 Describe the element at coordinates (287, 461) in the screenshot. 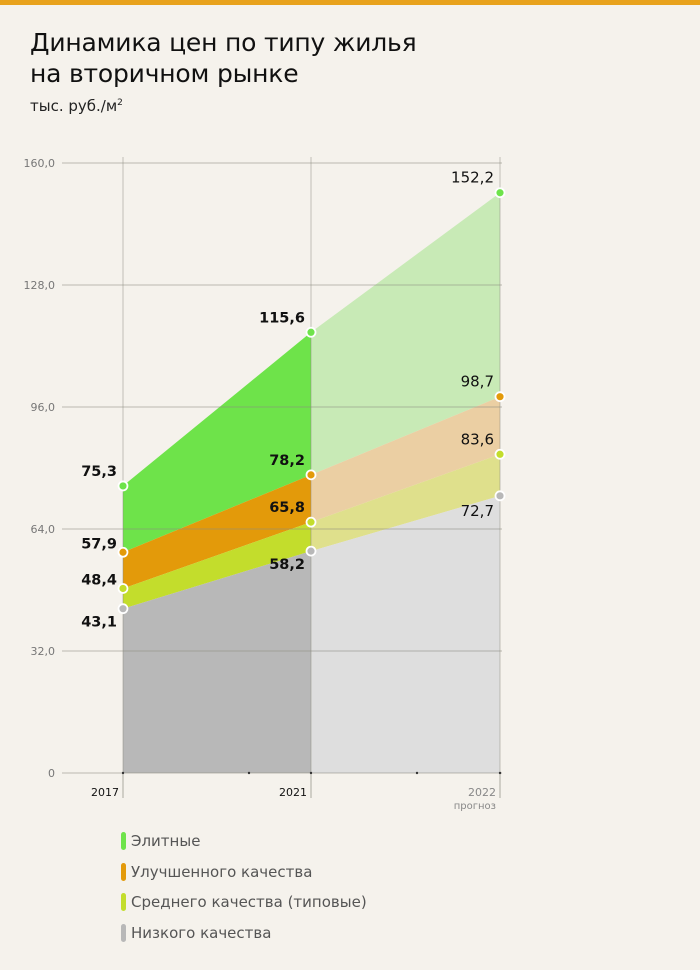

I see `data-label: 78,2` at that location.